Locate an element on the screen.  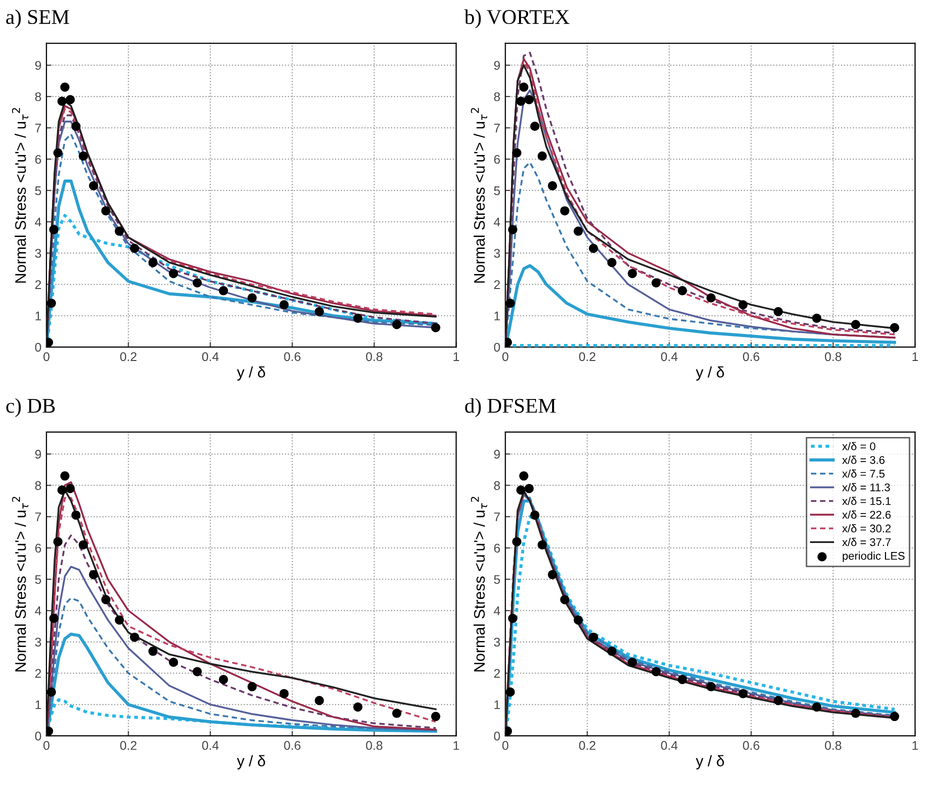
y-tick-label: 8 is located at coordinates (38, 97).